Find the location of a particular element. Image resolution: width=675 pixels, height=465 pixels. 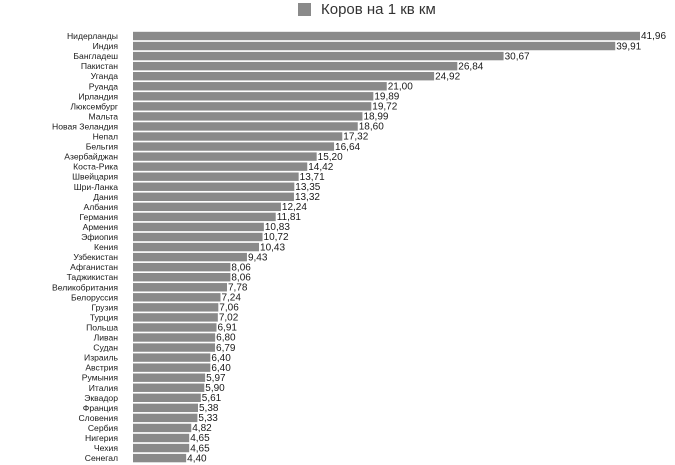

value-label: 5,61 is located at coordinates (212, 398).